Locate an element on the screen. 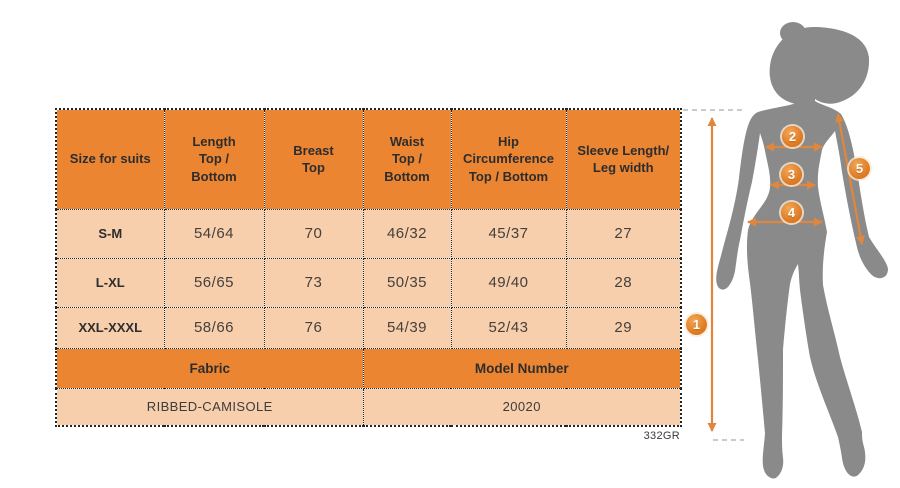 The image size is (900, 488). header-cell-waist: Waist Top / Bottom is located at coordinates (407, 159).